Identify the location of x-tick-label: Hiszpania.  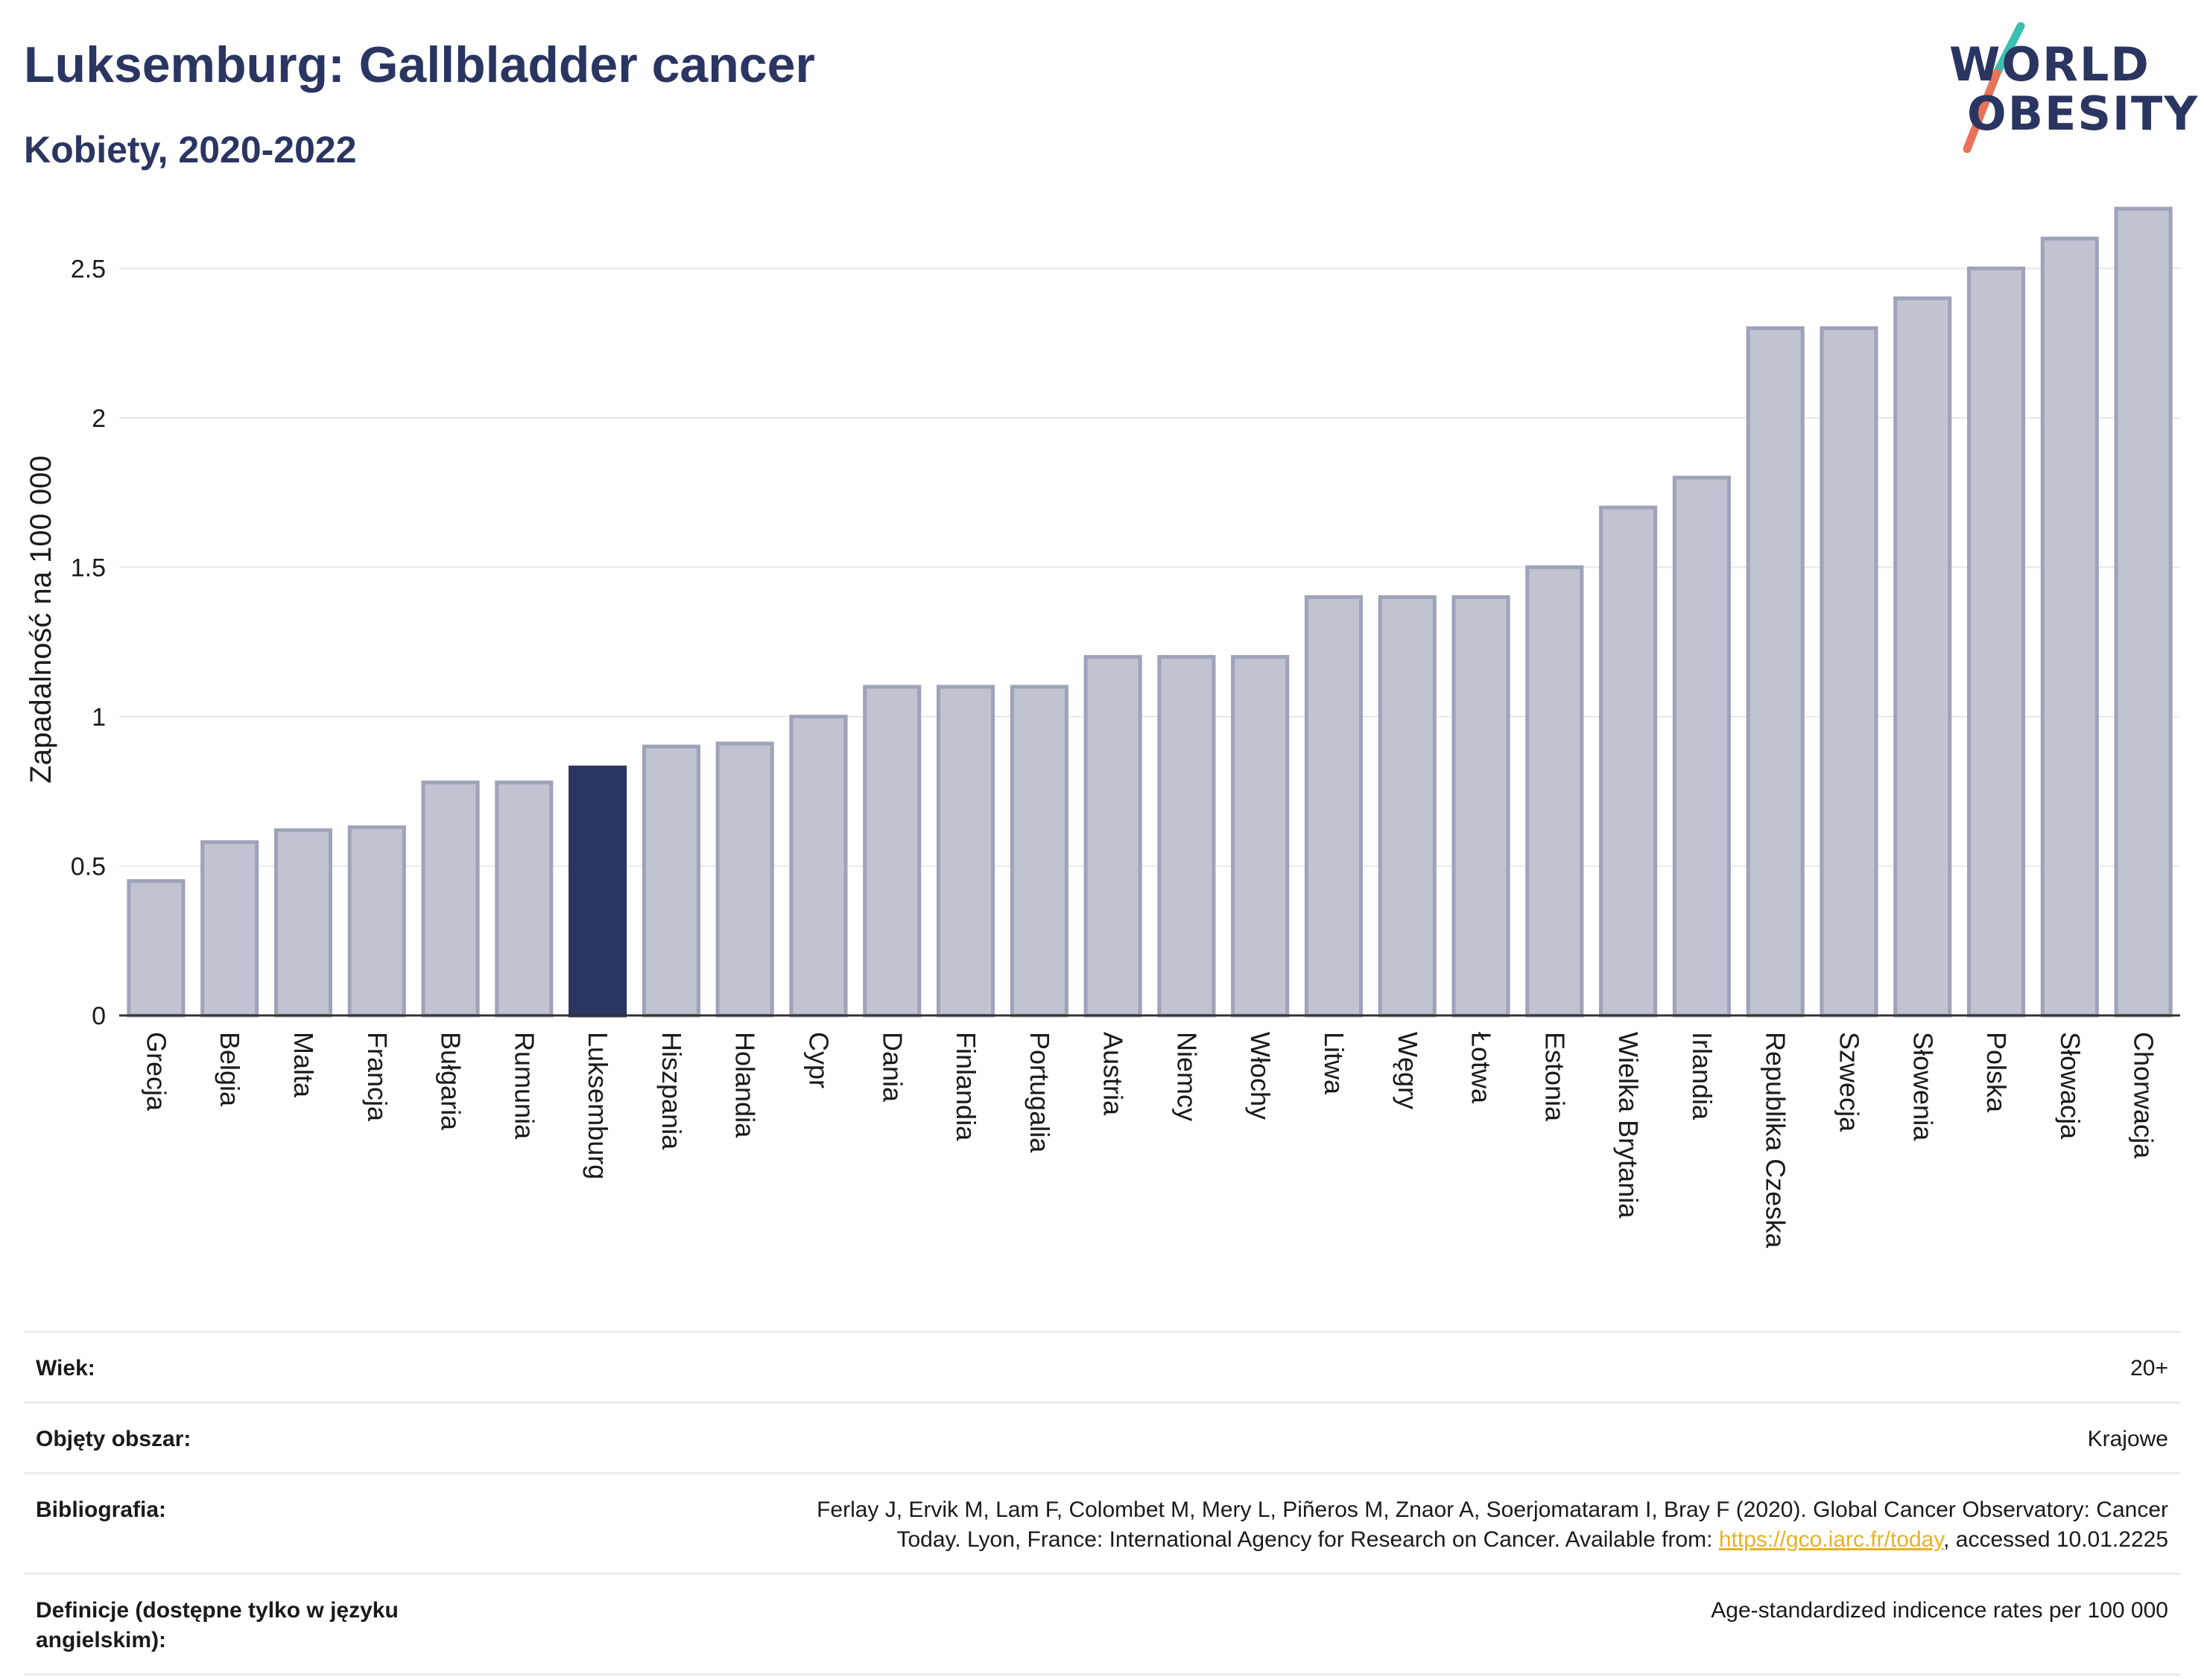
(671, 1091).